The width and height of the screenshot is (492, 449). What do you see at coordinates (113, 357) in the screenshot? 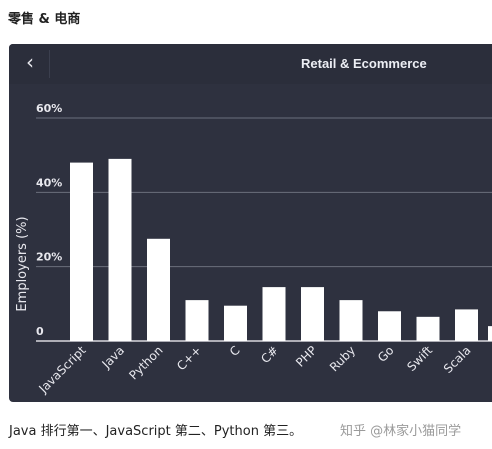
I see `x-tick-label: Java` at bounding box center [113, 357].